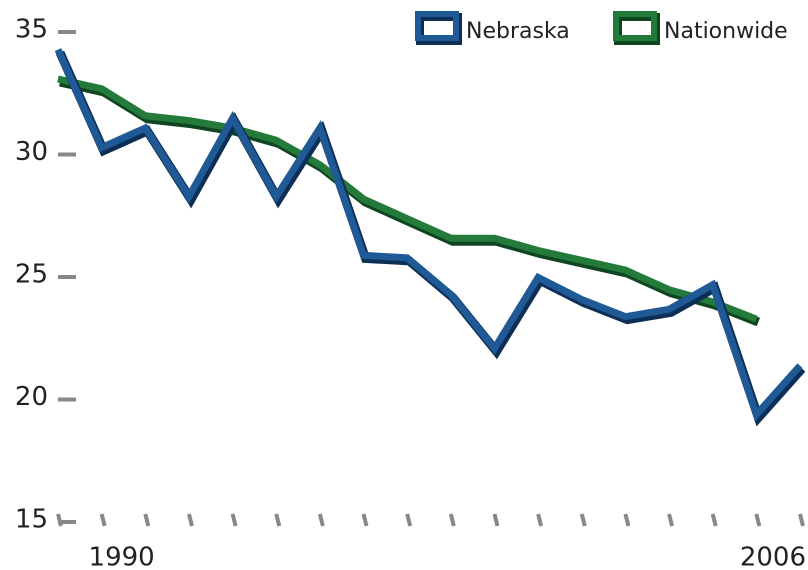  I want to click on y-tick-label: 30, so click(31, 152).